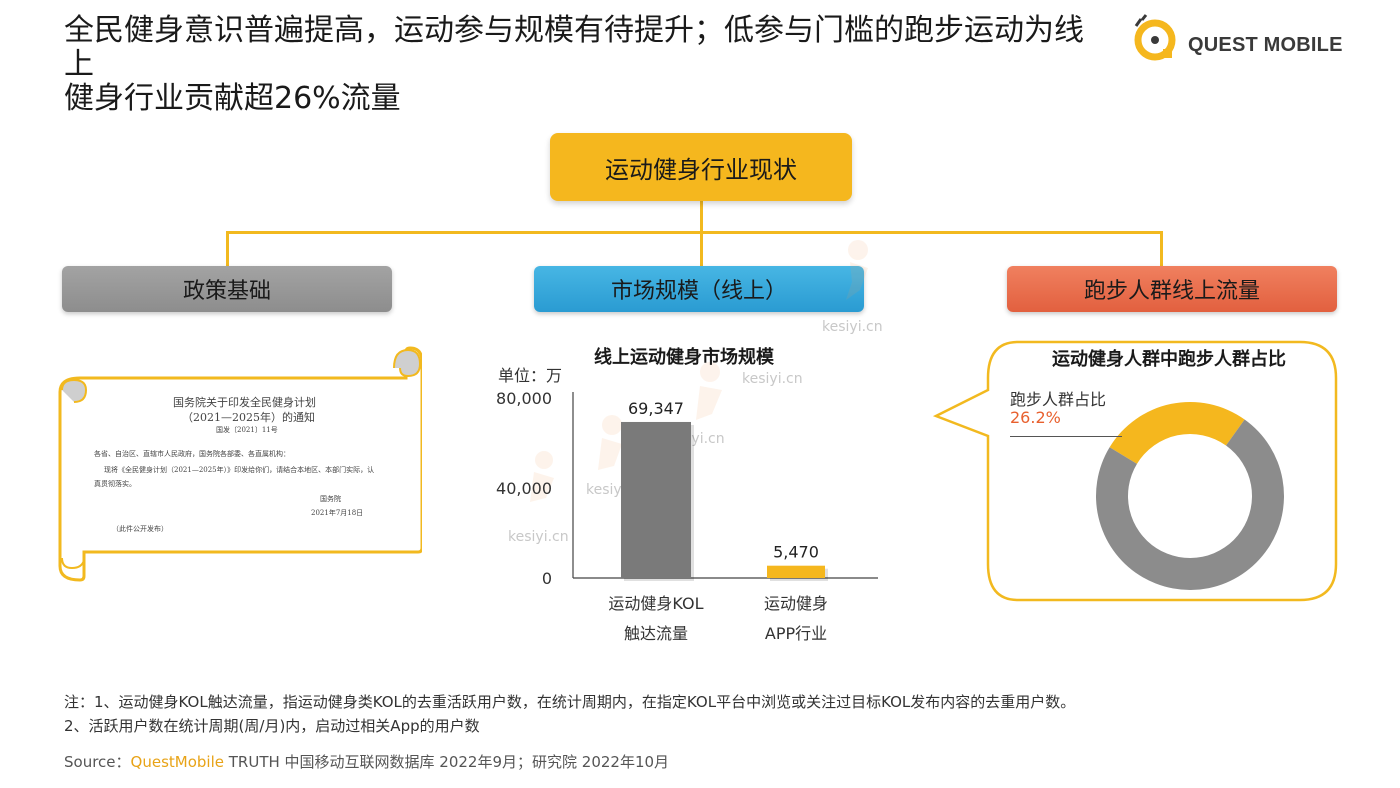  What do you see at coordinates (796, 603) in the screenshot?
I see `x-category-label: 运动健身` at bounding box center [796, 603].